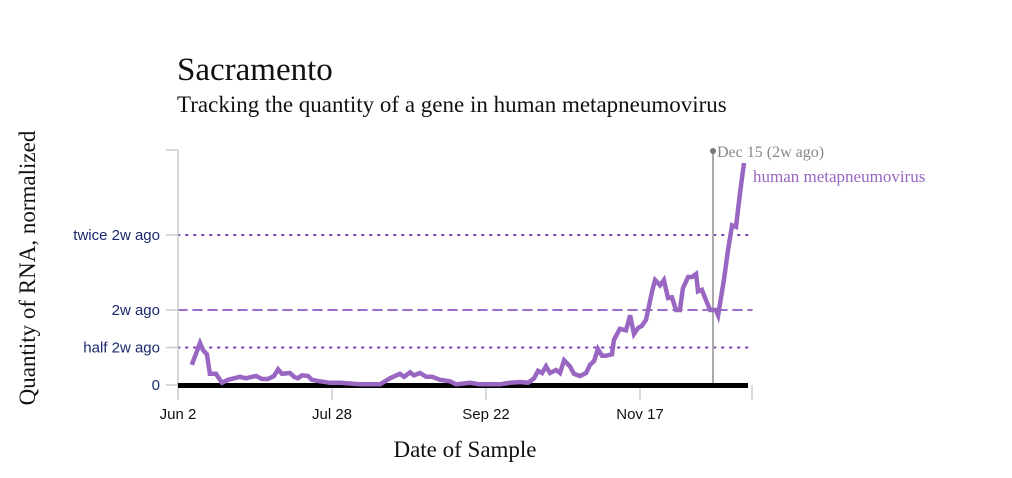  I want to click on x-tick-label: Sep 22, so click(486, 414).